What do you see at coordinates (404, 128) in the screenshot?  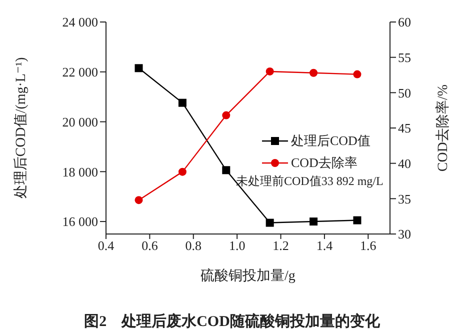 I see `y2-tick-label: 45` at bounding box center [404, 128].